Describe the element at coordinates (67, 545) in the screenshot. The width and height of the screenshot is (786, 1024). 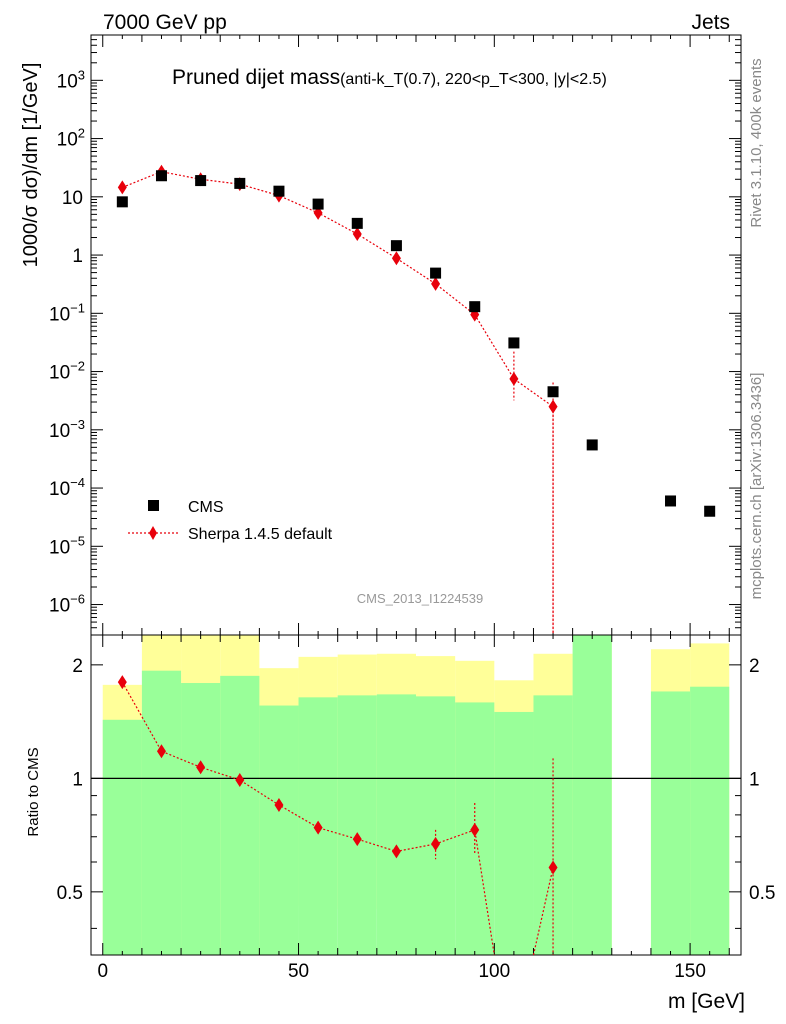
I see `main-y-tick-label: 10⁻⁵` at that location.